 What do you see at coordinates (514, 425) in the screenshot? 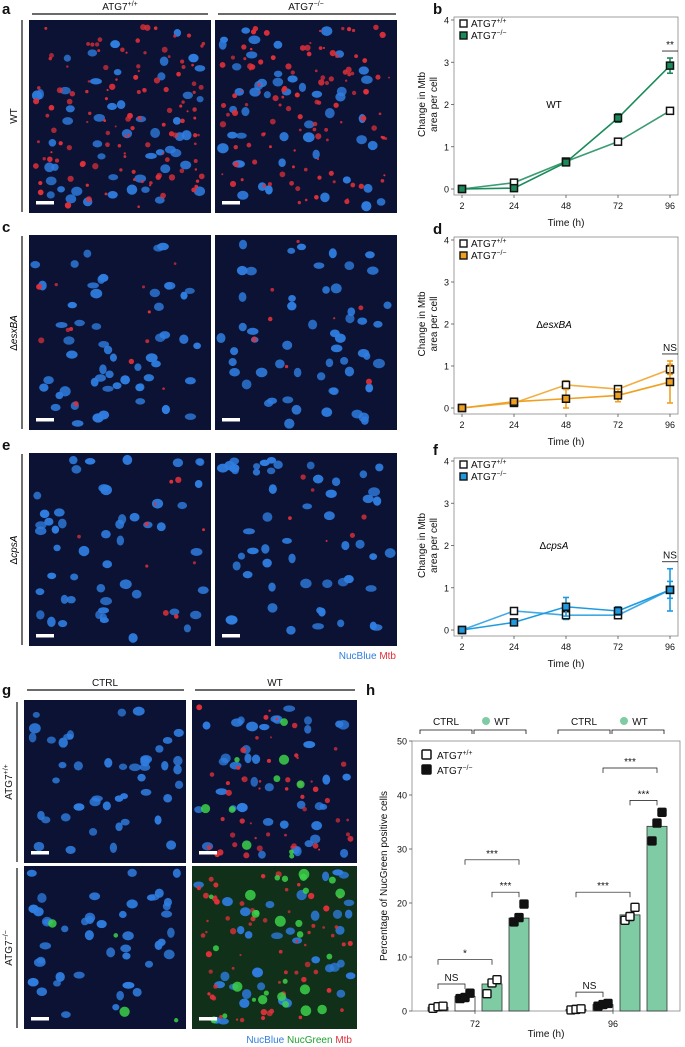
I see `x-tick-label: 24` at bounding box center [514, 425].